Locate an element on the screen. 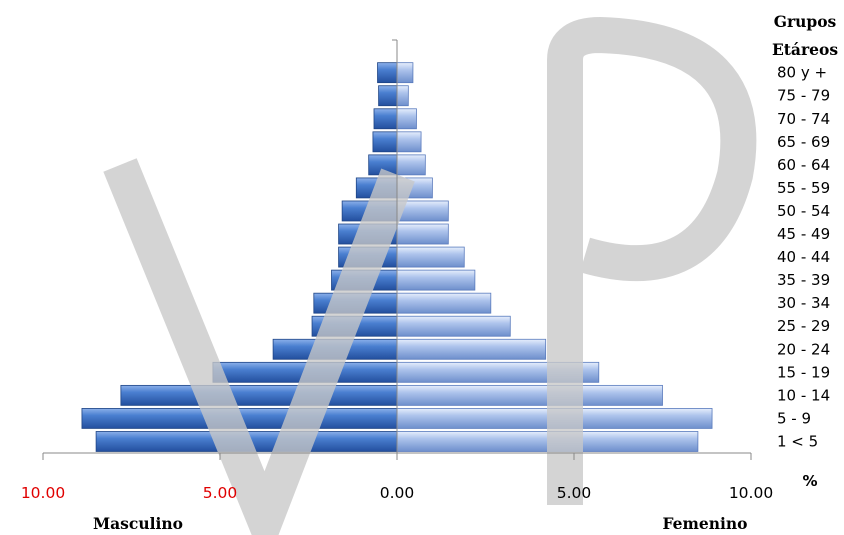 The image size is (844, 535). age-group-label: 45 - 49 is located at coordinates (803, 234).